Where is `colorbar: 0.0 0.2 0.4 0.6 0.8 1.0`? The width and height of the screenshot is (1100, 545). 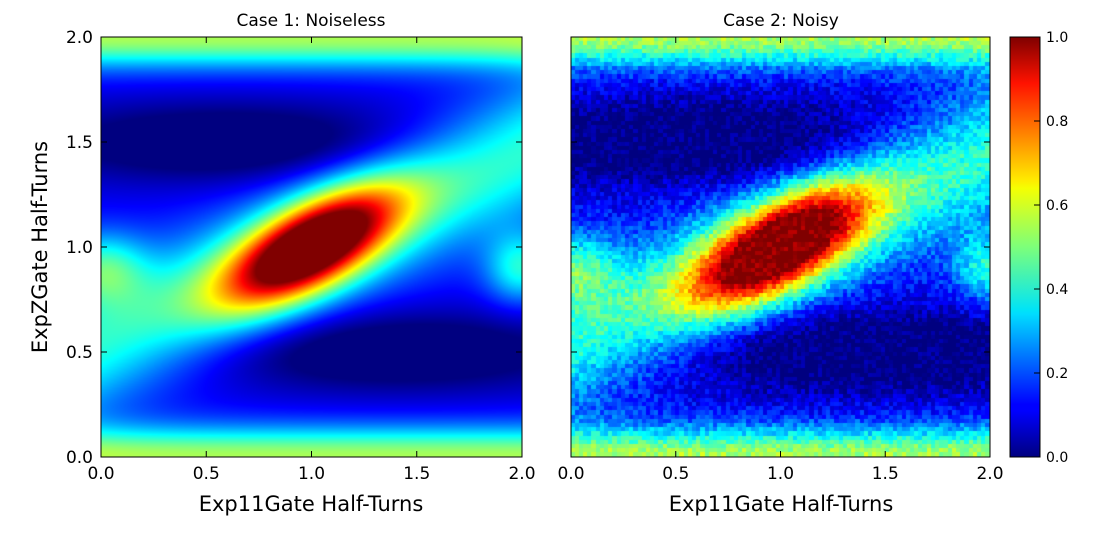 colorbar: 0.0 0.2 0.4 0.6 0.8 1.0 is located at coordinates (1038, 248).